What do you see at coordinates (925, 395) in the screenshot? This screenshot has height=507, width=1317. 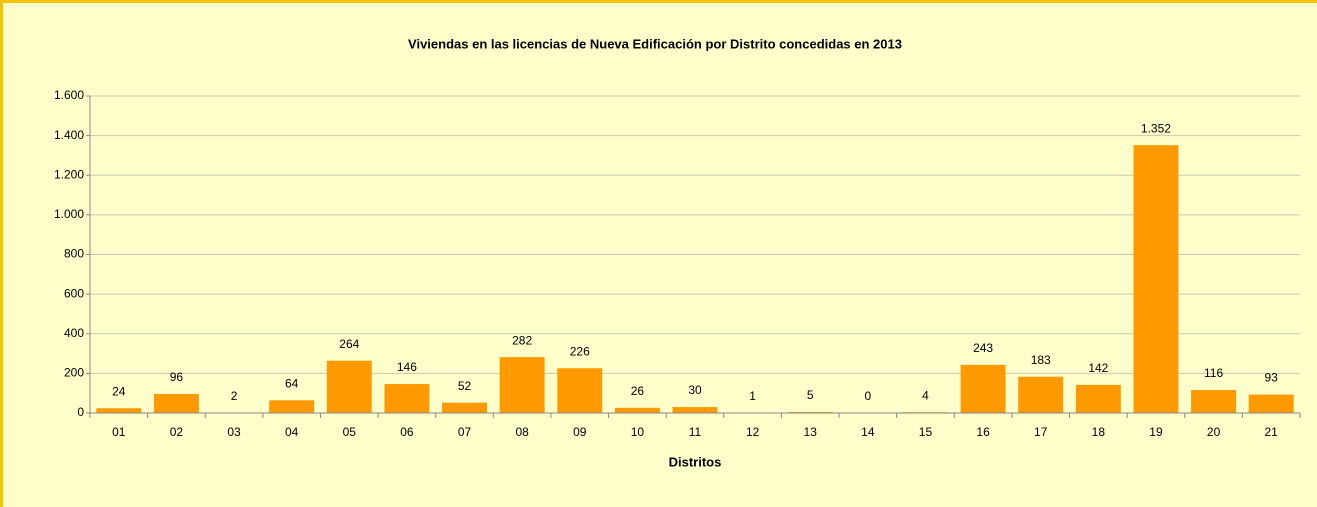 I see `data-label: 4` at bounding box center [925, 395].